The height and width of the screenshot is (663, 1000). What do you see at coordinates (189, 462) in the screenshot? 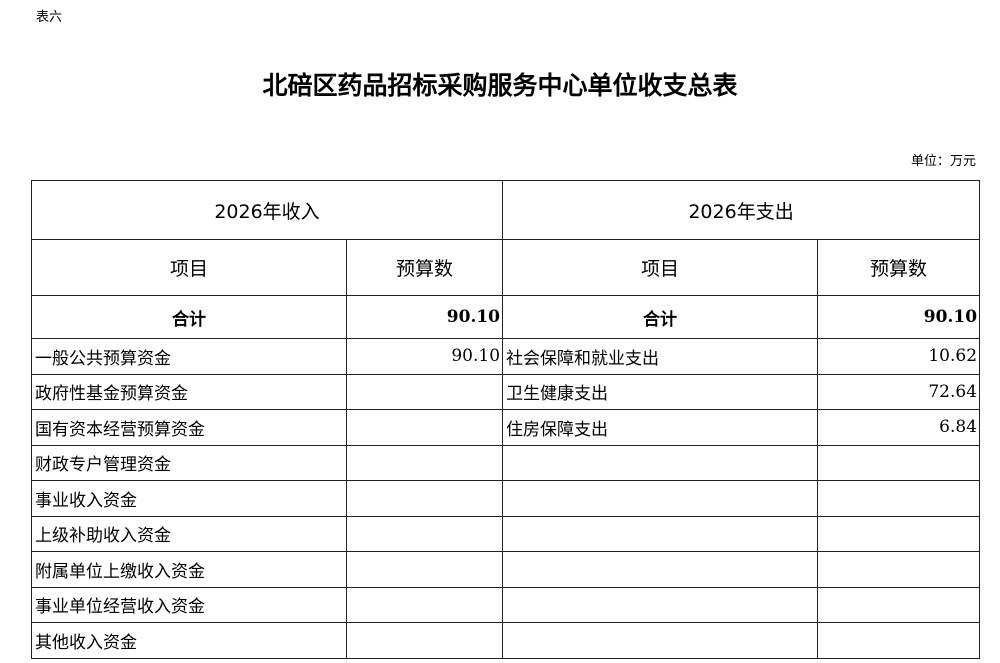
I see `income-item: 财政专户管理资金` at bounding box center [189, 462].